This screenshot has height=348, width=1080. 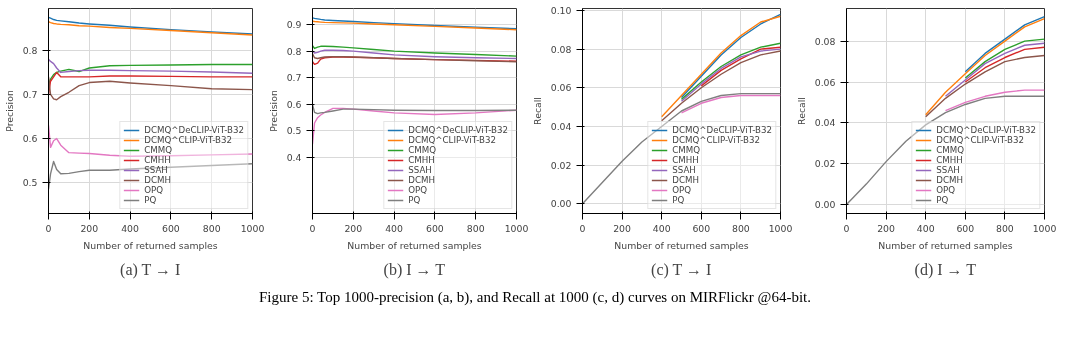 What do you see at coordinates (535, 297) in the screenshot?
I see `caption: Figure 5: Top 1000-precision (a, b), and Recall at 1000 (c, d) curves on MIRFlickr @64-bit.` at bounding box center [535, 297].